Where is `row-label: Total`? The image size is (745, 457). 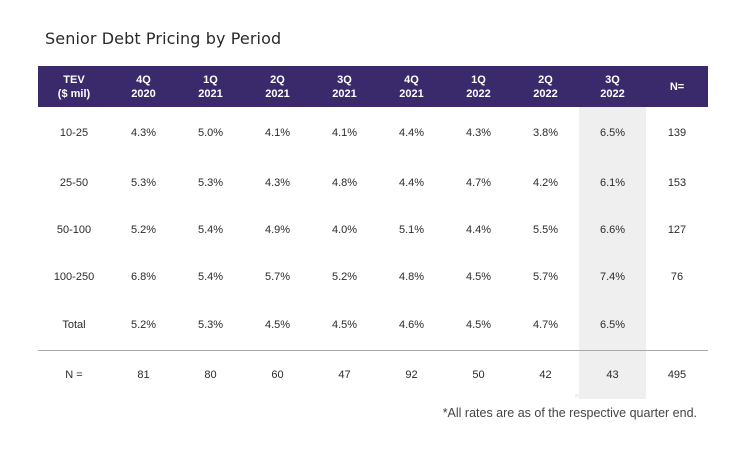 row-label: Total is located at coordinates (74, 325).